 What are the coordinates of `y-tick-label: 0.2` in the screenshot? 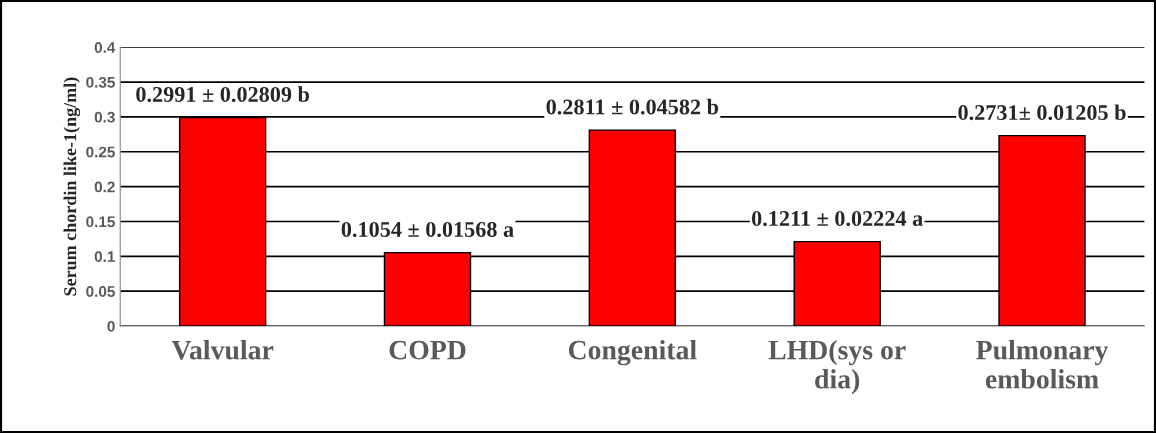 It's located at (104, 187).